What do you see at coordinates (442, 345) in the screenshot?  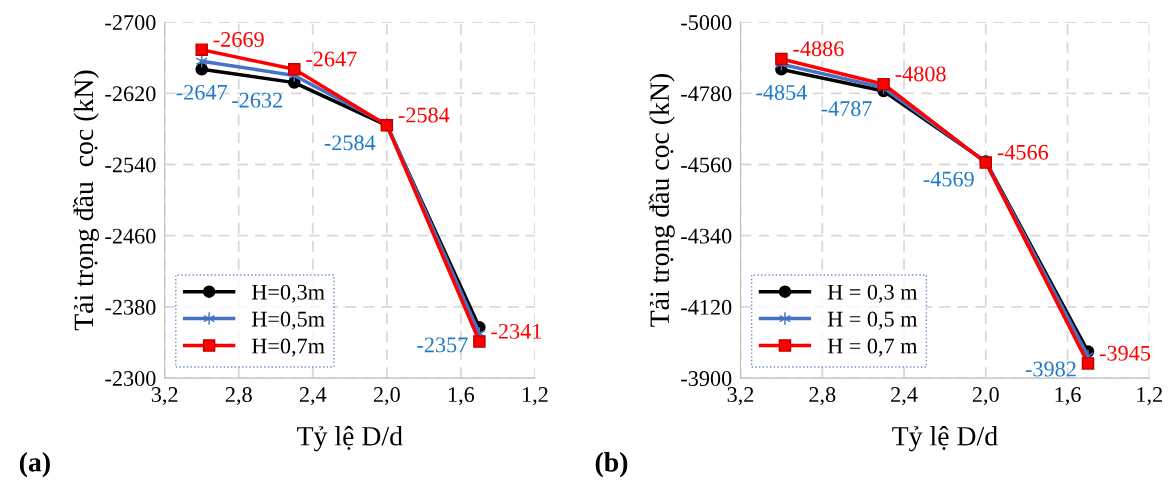 I see `data-label: -2357` at bounding box center [442, 345].